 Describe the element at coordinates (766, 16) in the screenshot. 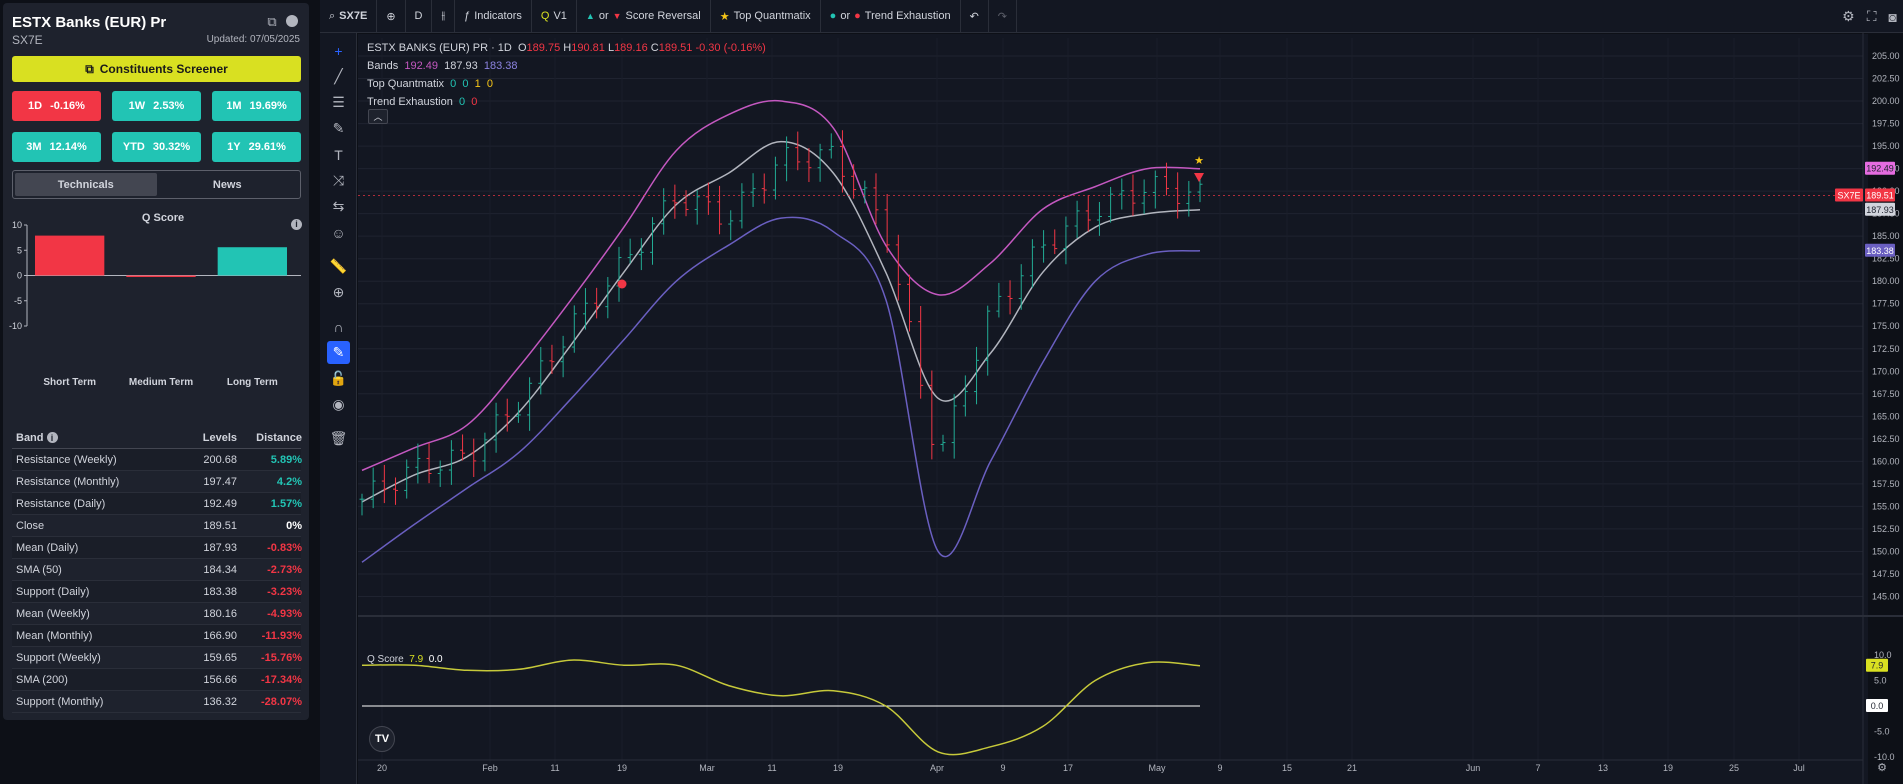

I see `top-quantmatix-button: ★ Top Quantmatix` at that location.